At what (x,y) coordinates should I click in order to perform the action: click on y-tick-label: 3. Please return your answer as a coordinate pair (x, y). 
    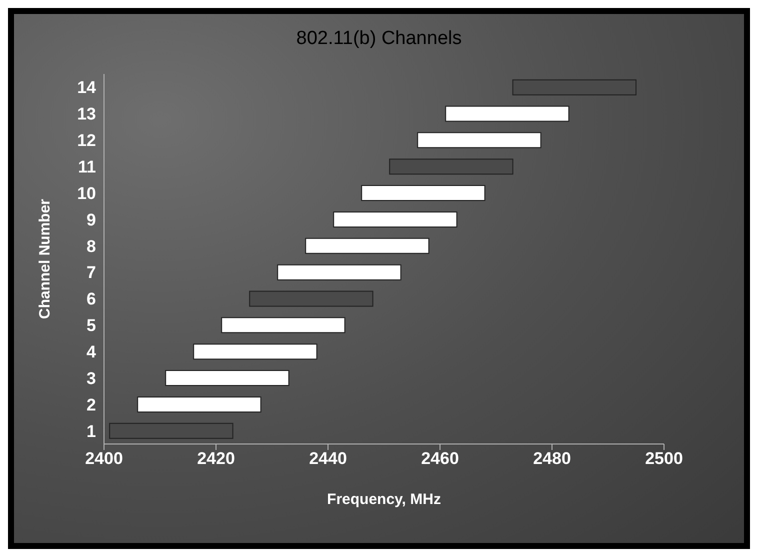
    Looking at the image, I should click on (91, 378).